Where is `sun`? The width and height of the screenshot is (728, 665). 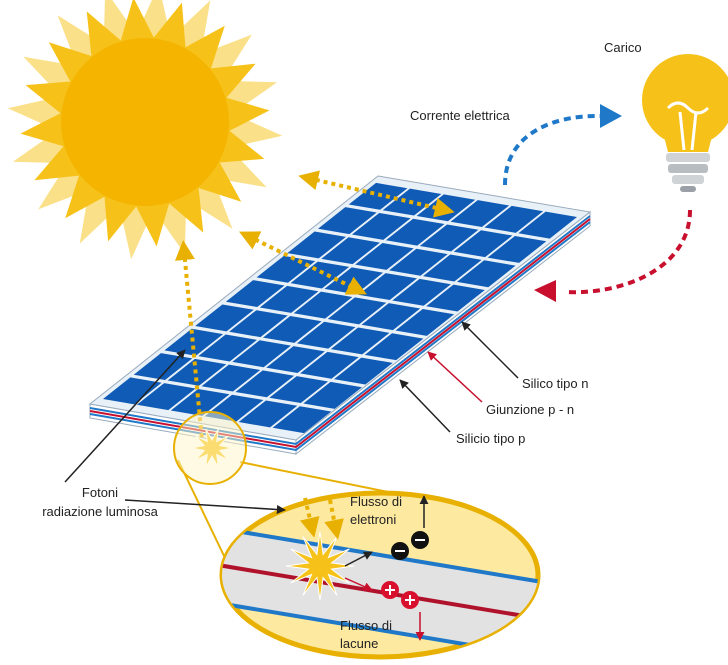
sun is located at coordinates (145, 130).